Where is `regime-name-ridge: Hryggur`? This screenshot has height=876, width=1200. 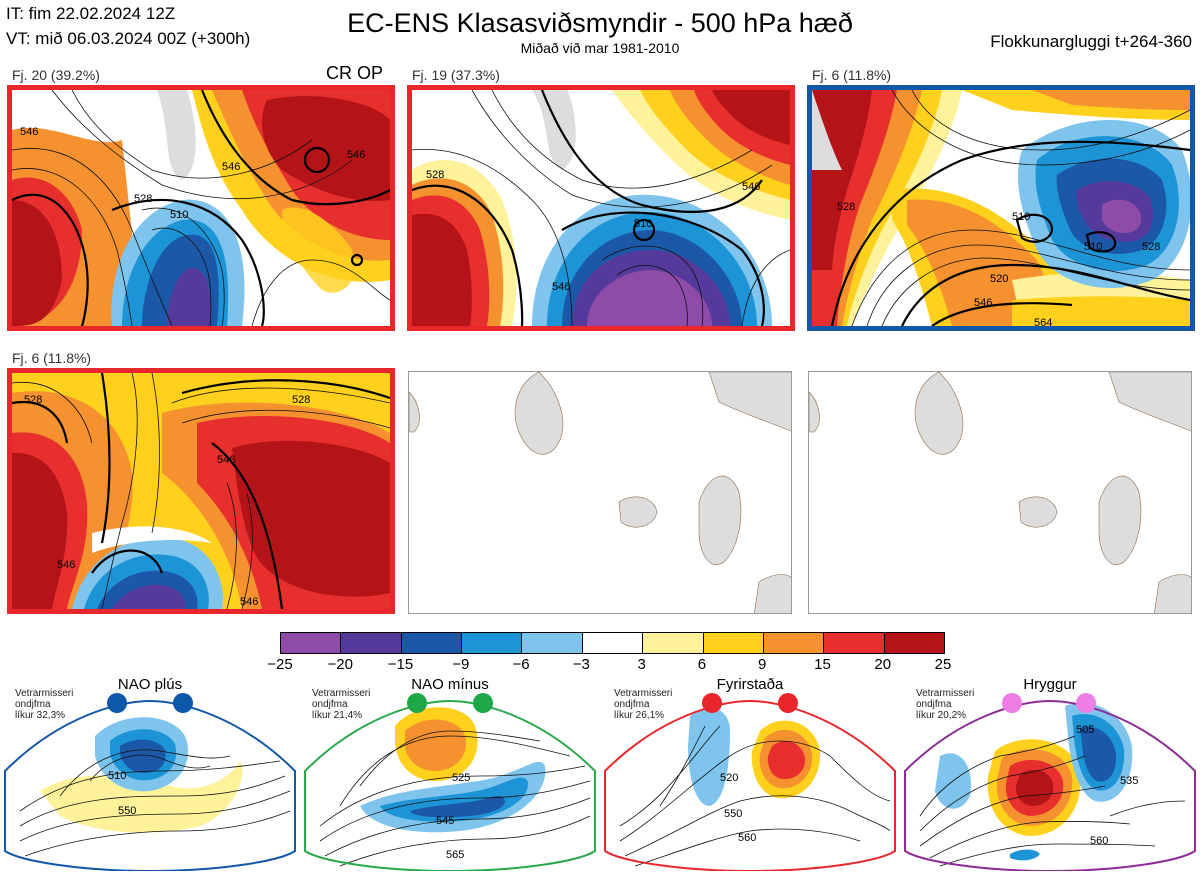 regime-name-ridge: Hryggur is located at coordinates (1050, 684).